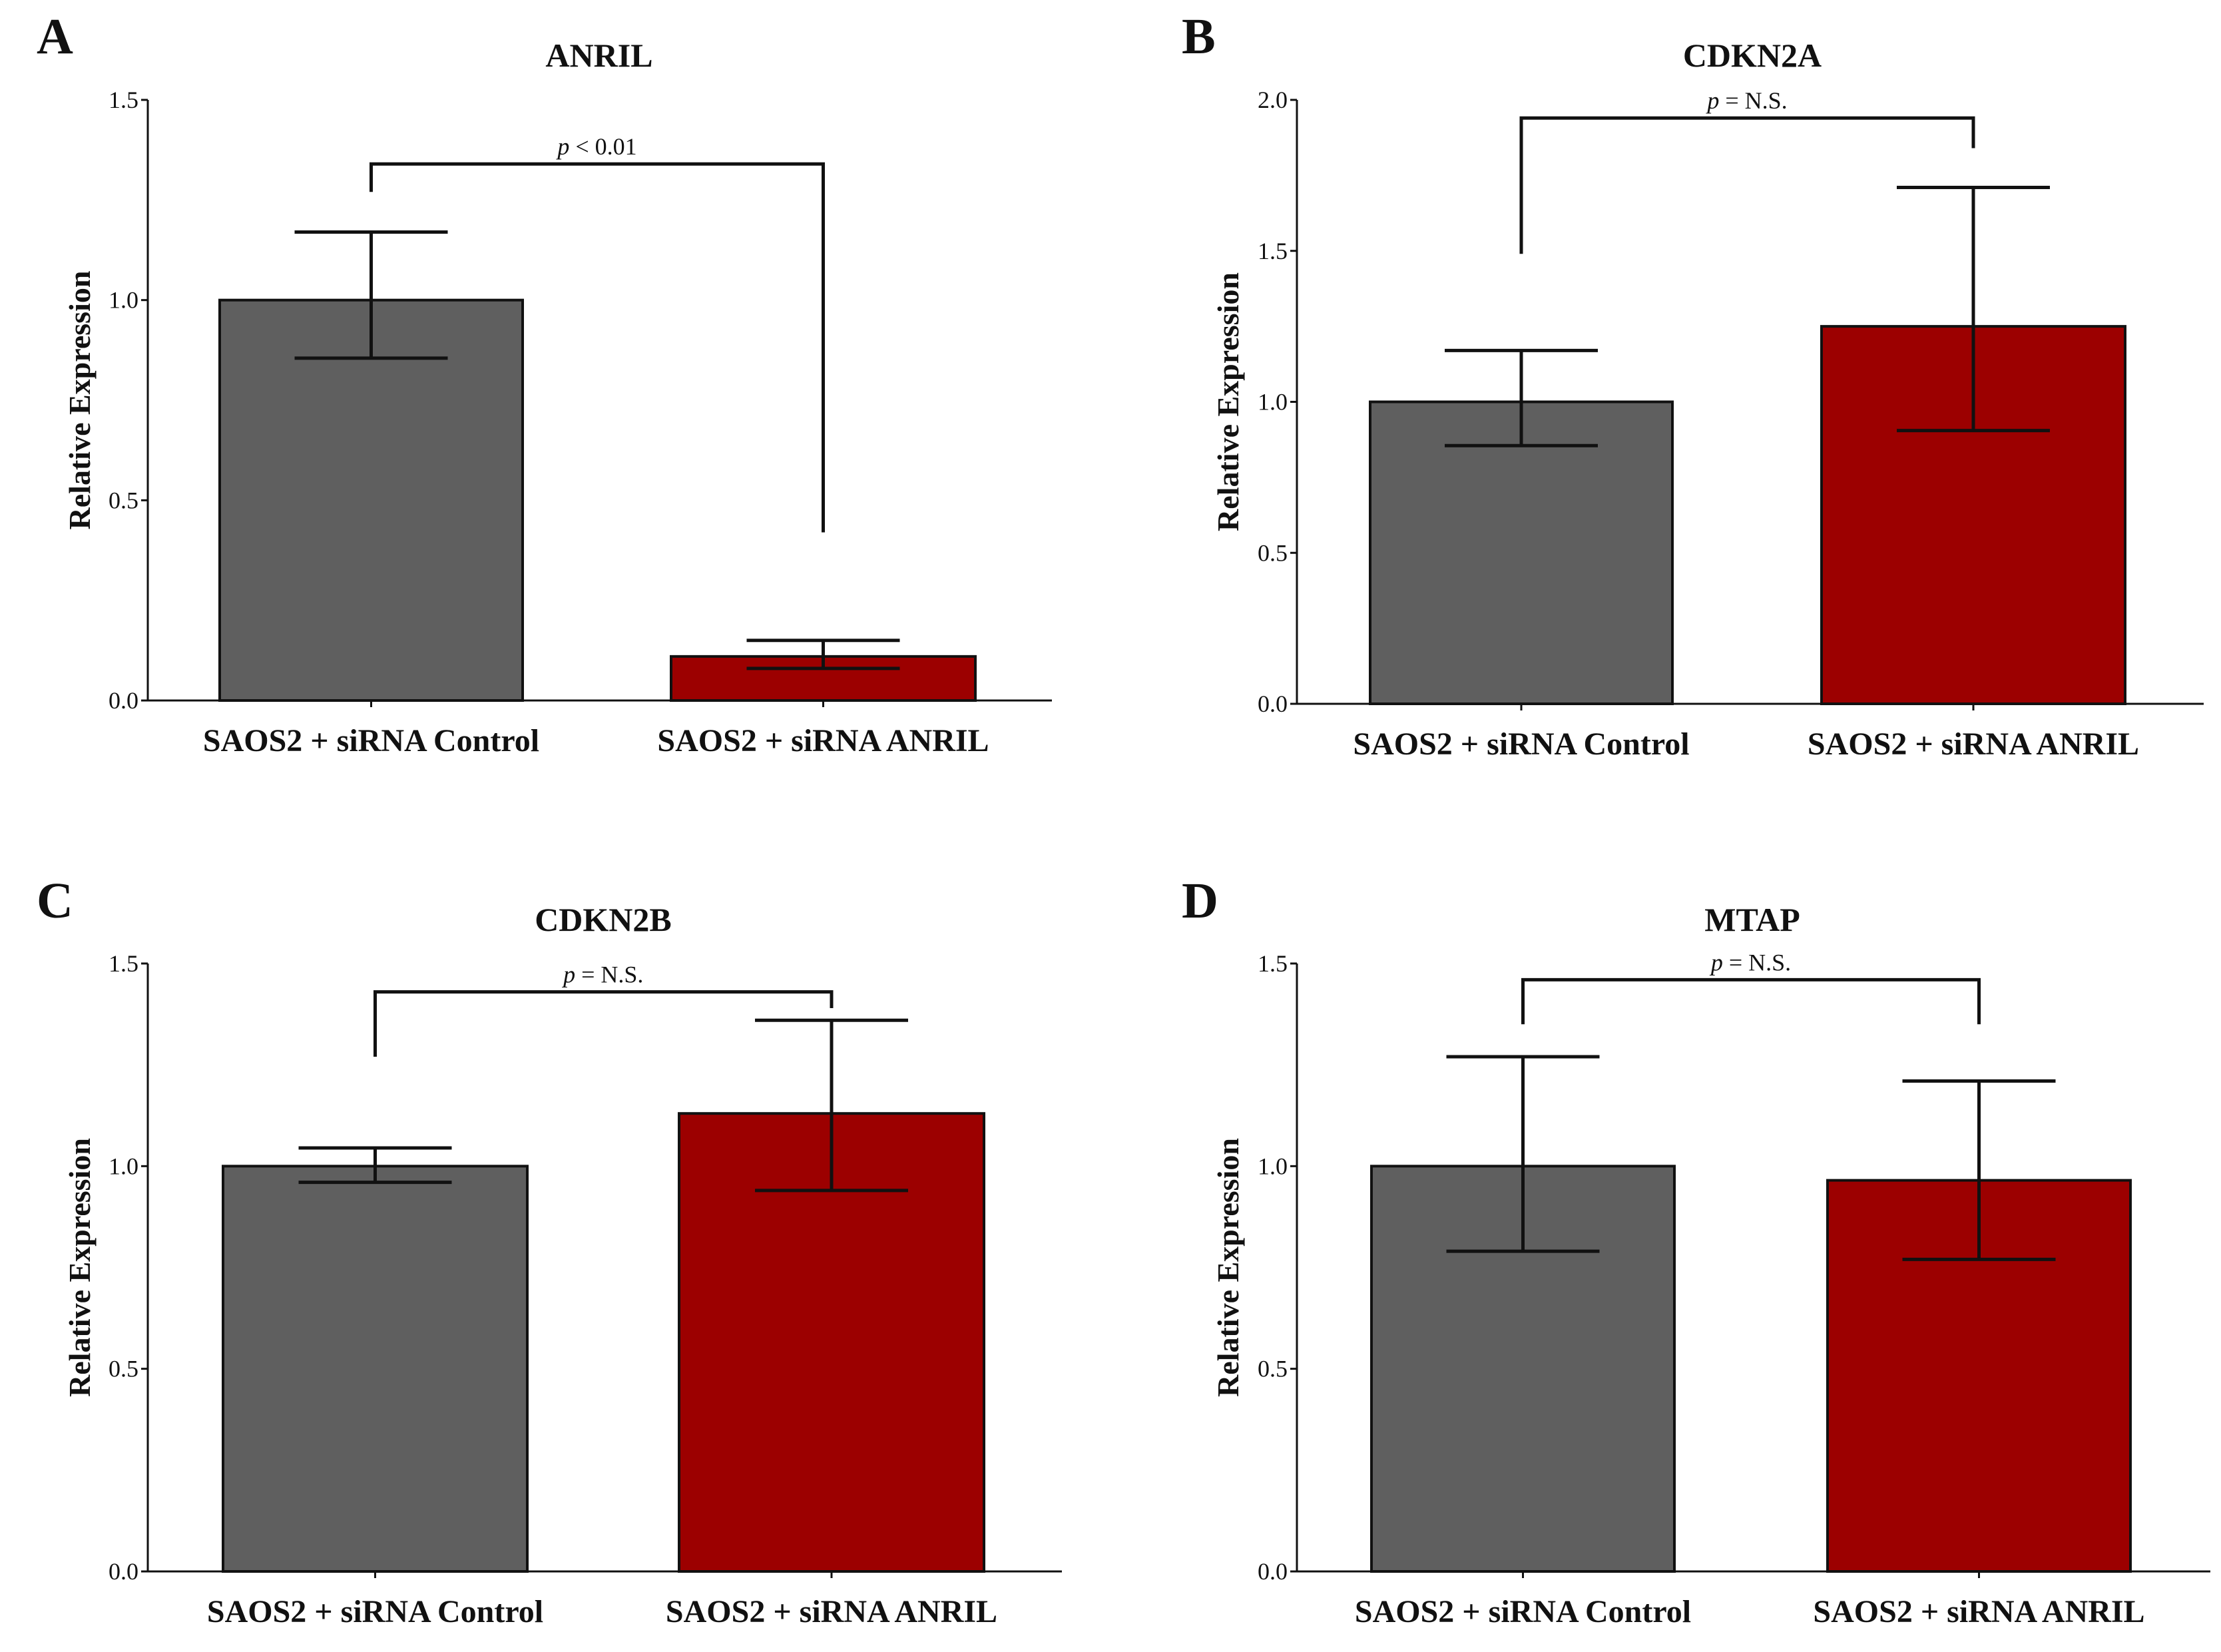  I want to click on panel-letter: D, so click(1200, 901).